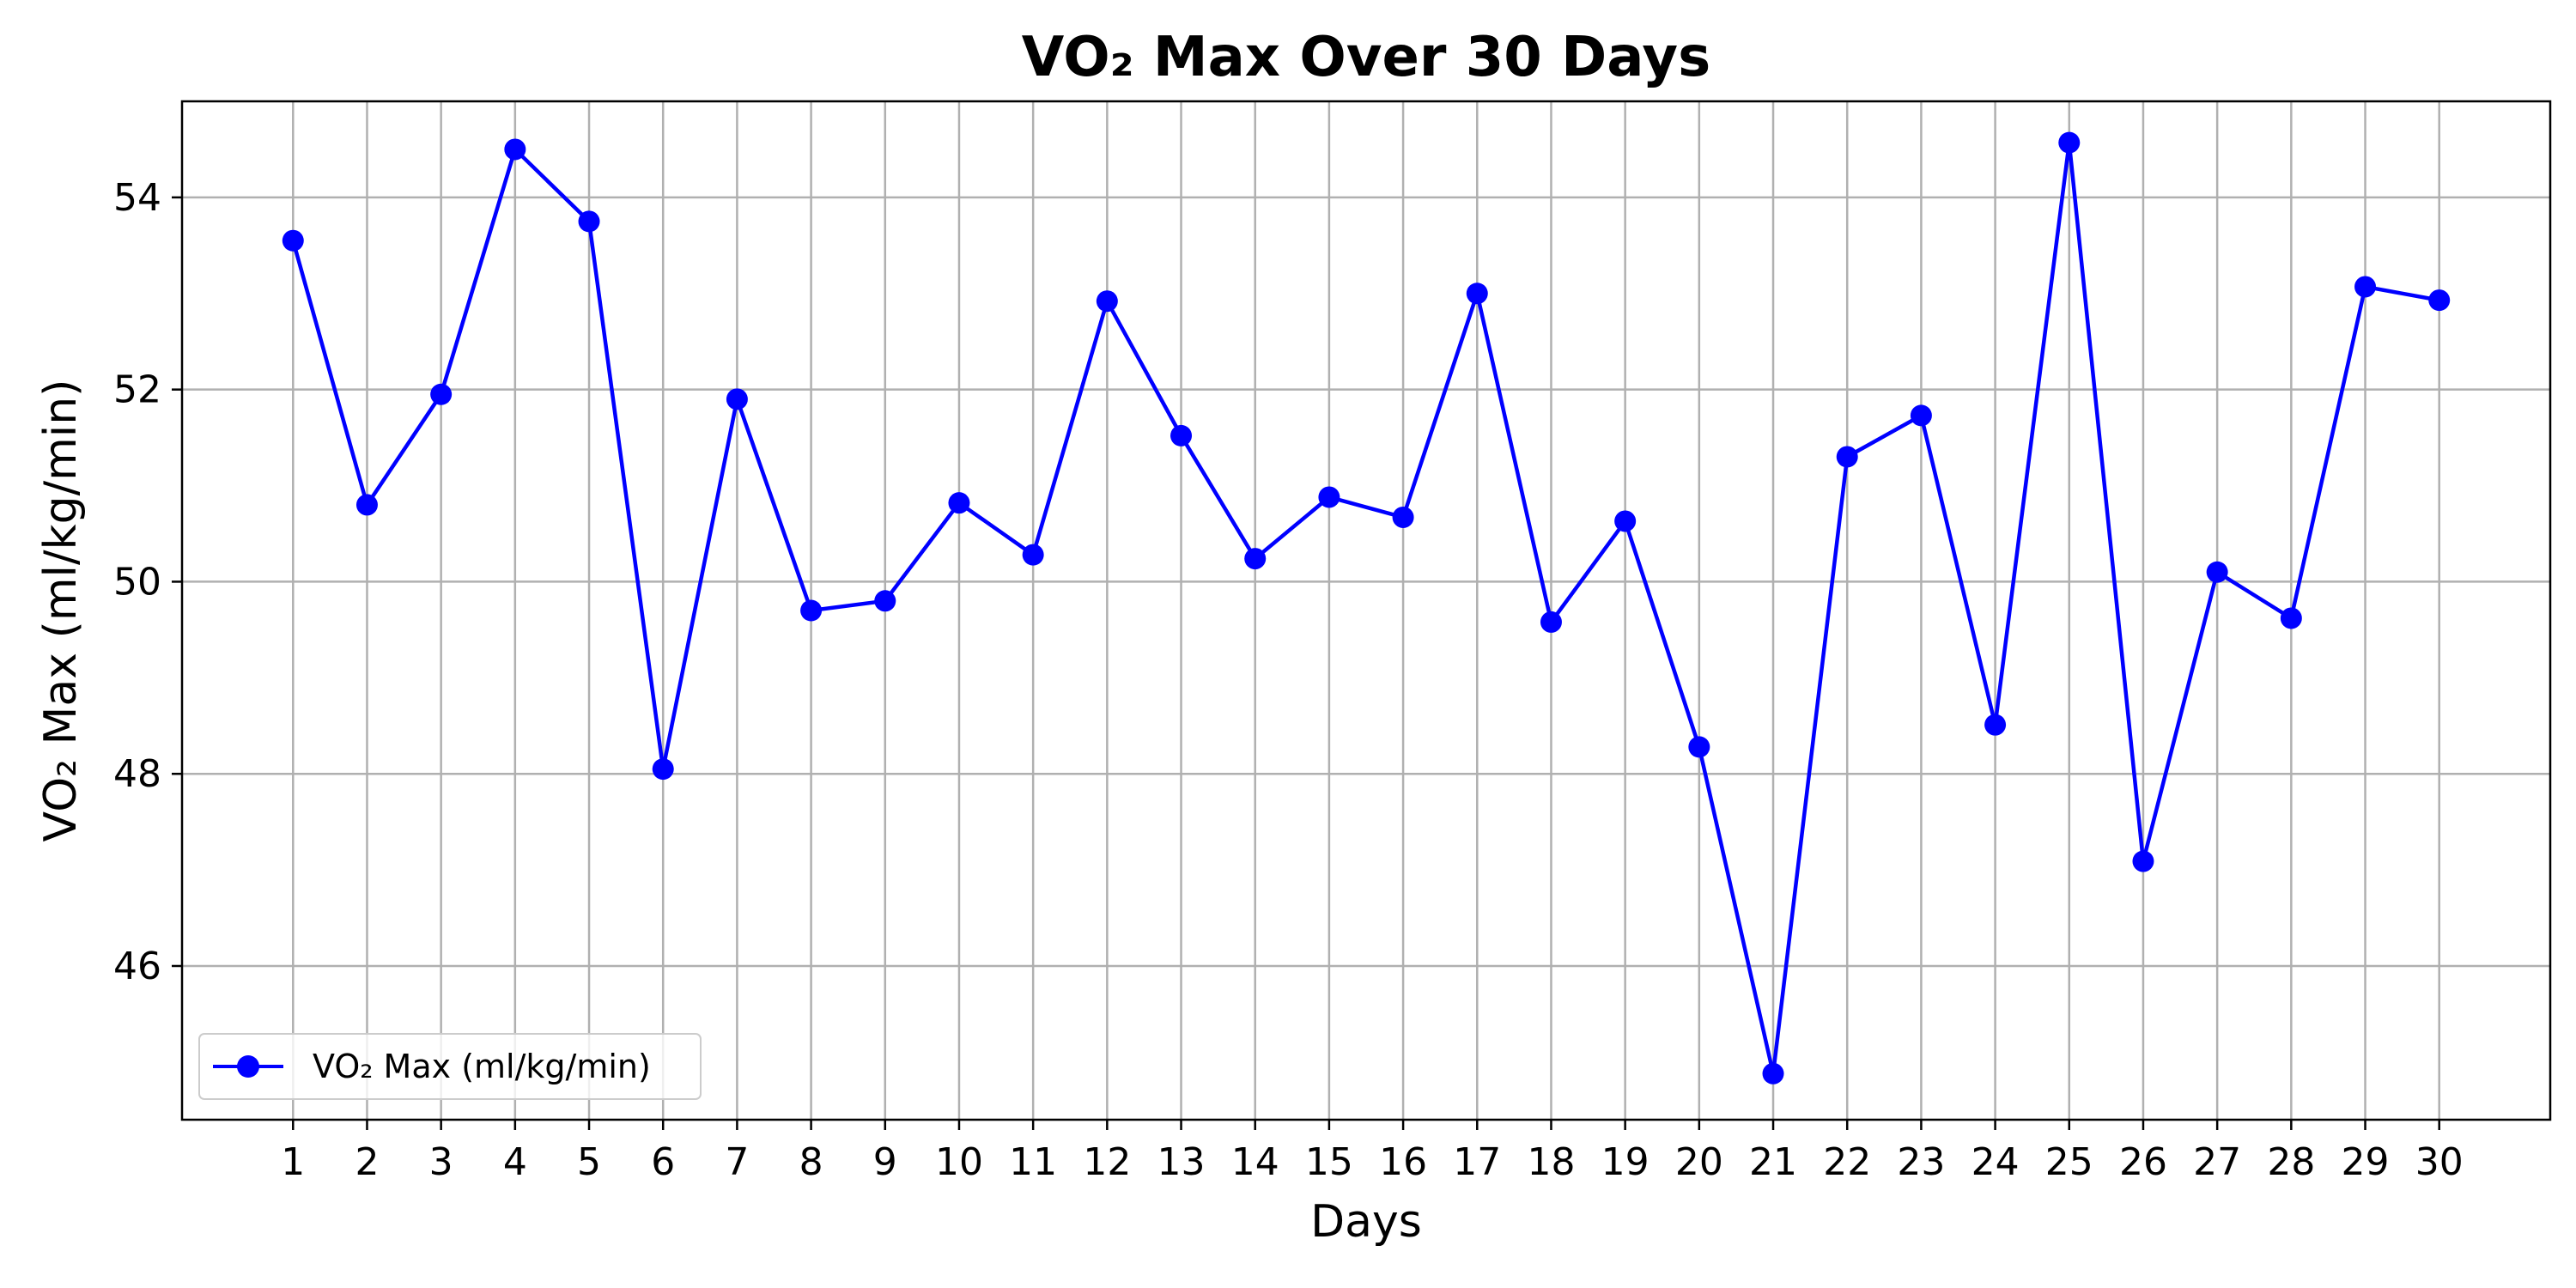  I want to click on chart-title: VO₂ Max Over 30 Days, so click(1366, 58).